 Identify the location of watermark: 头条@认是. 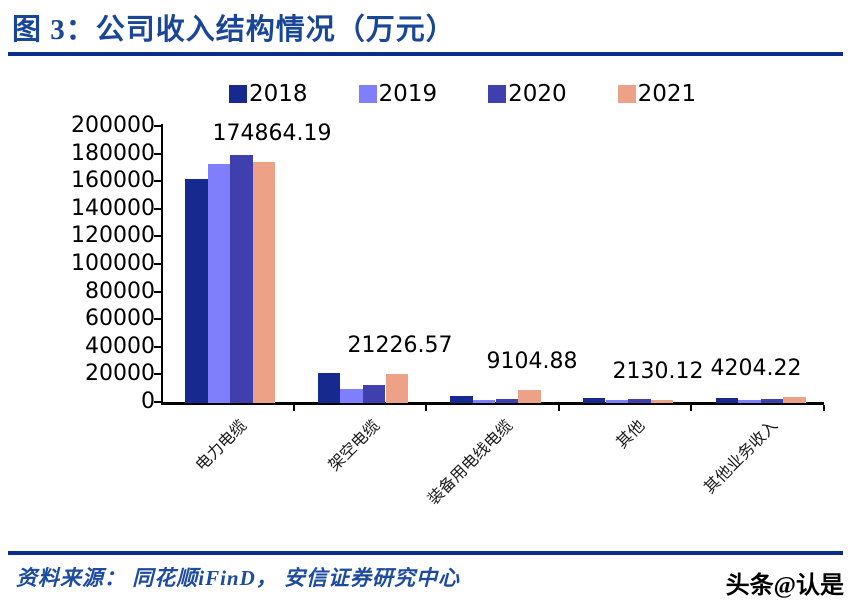
(784, 586).